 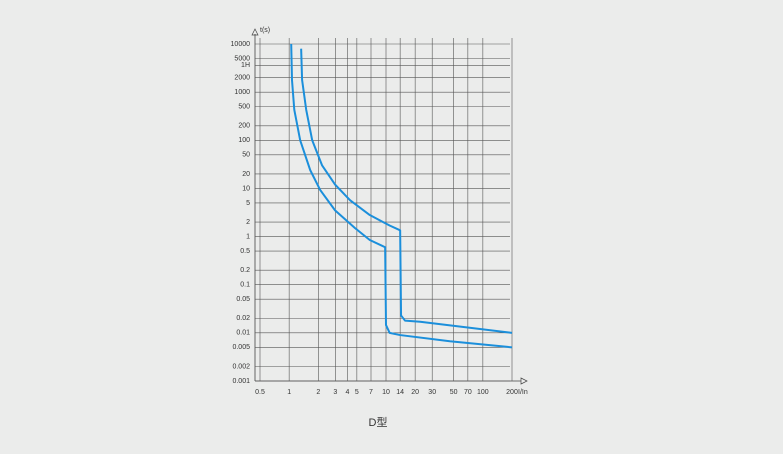 What do you see at coordinates (245, 251) in the screenshot?
I see `y-tick-label: 0.5` at bounding box center [245, 251].